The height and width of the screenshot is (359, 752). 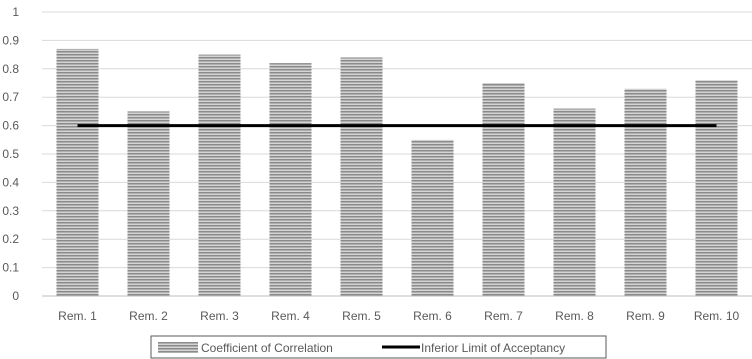 I want to click on x-tick-label: Rem. 10, so click(x=717, y=316).